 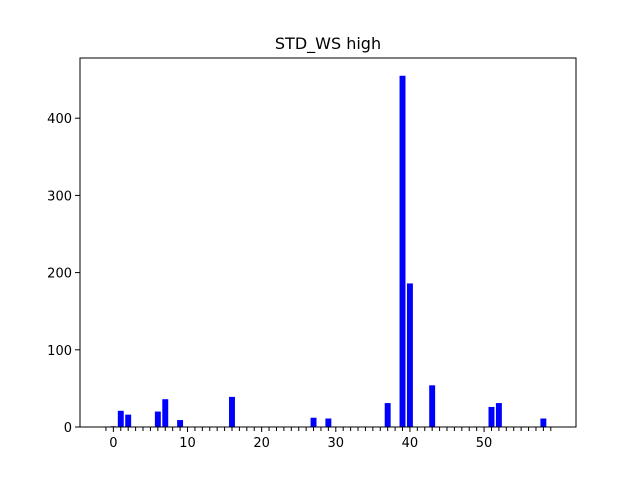 What do you see at coordinates (336, 443) in the screenshot?
I see `x-tick-label: 30` at bounding box center [336, 443].